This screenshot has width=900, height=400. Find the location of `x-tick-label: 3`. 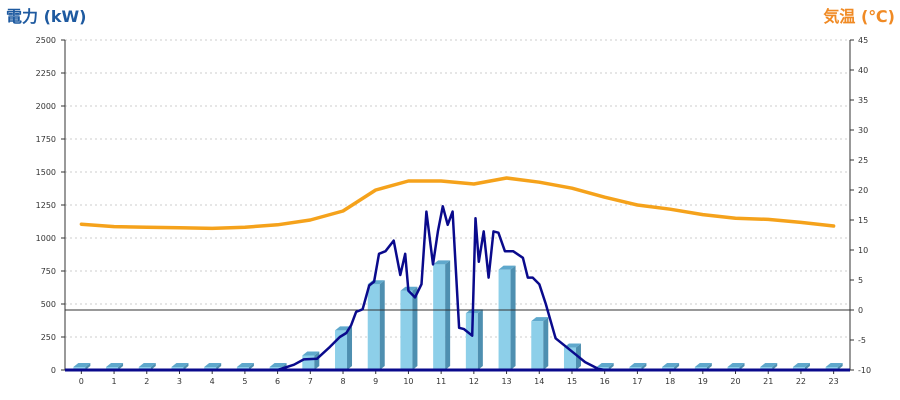

x-tick-label: 3 is located at coordinates (179, 381).